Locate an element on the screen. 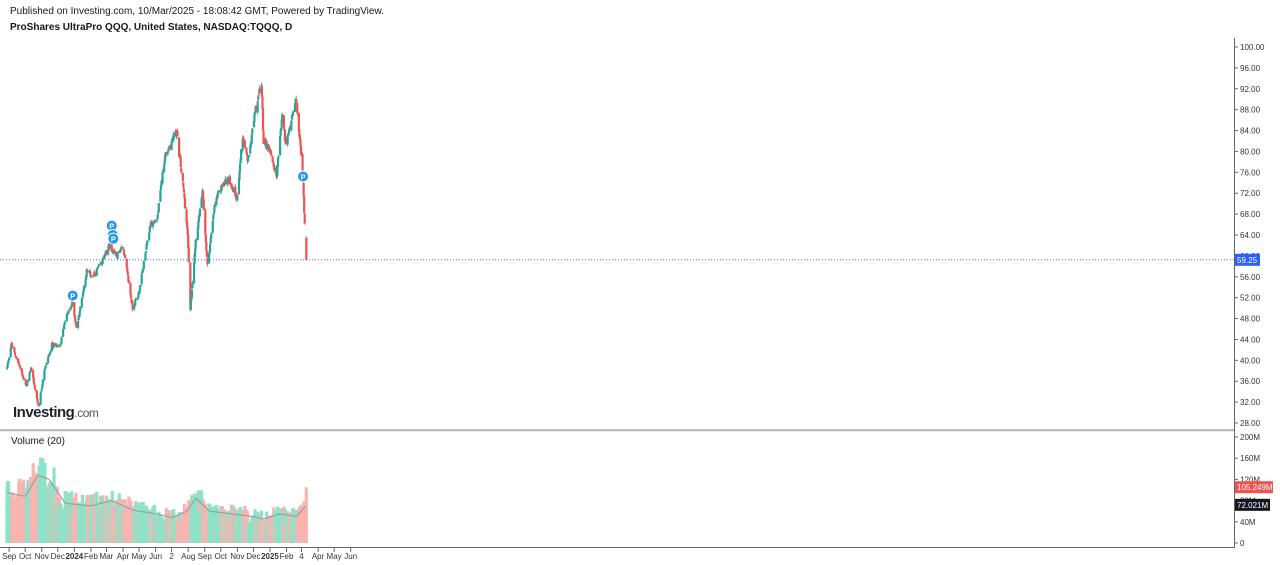 Image resolution: width=1280 pixels, height=565 pixels. last-price-label: 59.25 is located at coordinates (1247, 260).